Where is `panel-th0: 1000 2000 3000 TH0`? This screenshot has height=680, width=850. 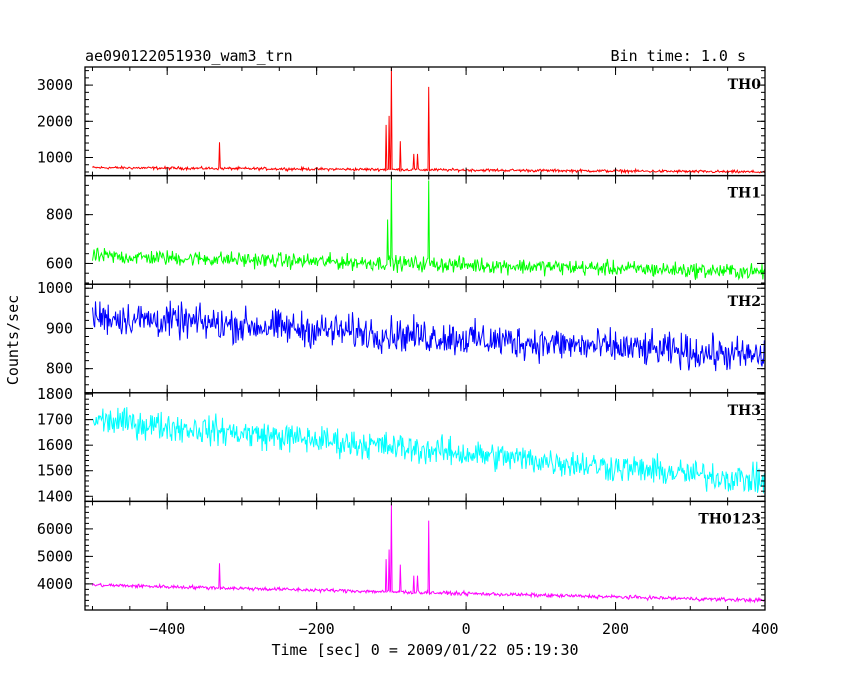
panel-th0: 1000 2000 3000 TH0 is located at coordinates (401, 121).